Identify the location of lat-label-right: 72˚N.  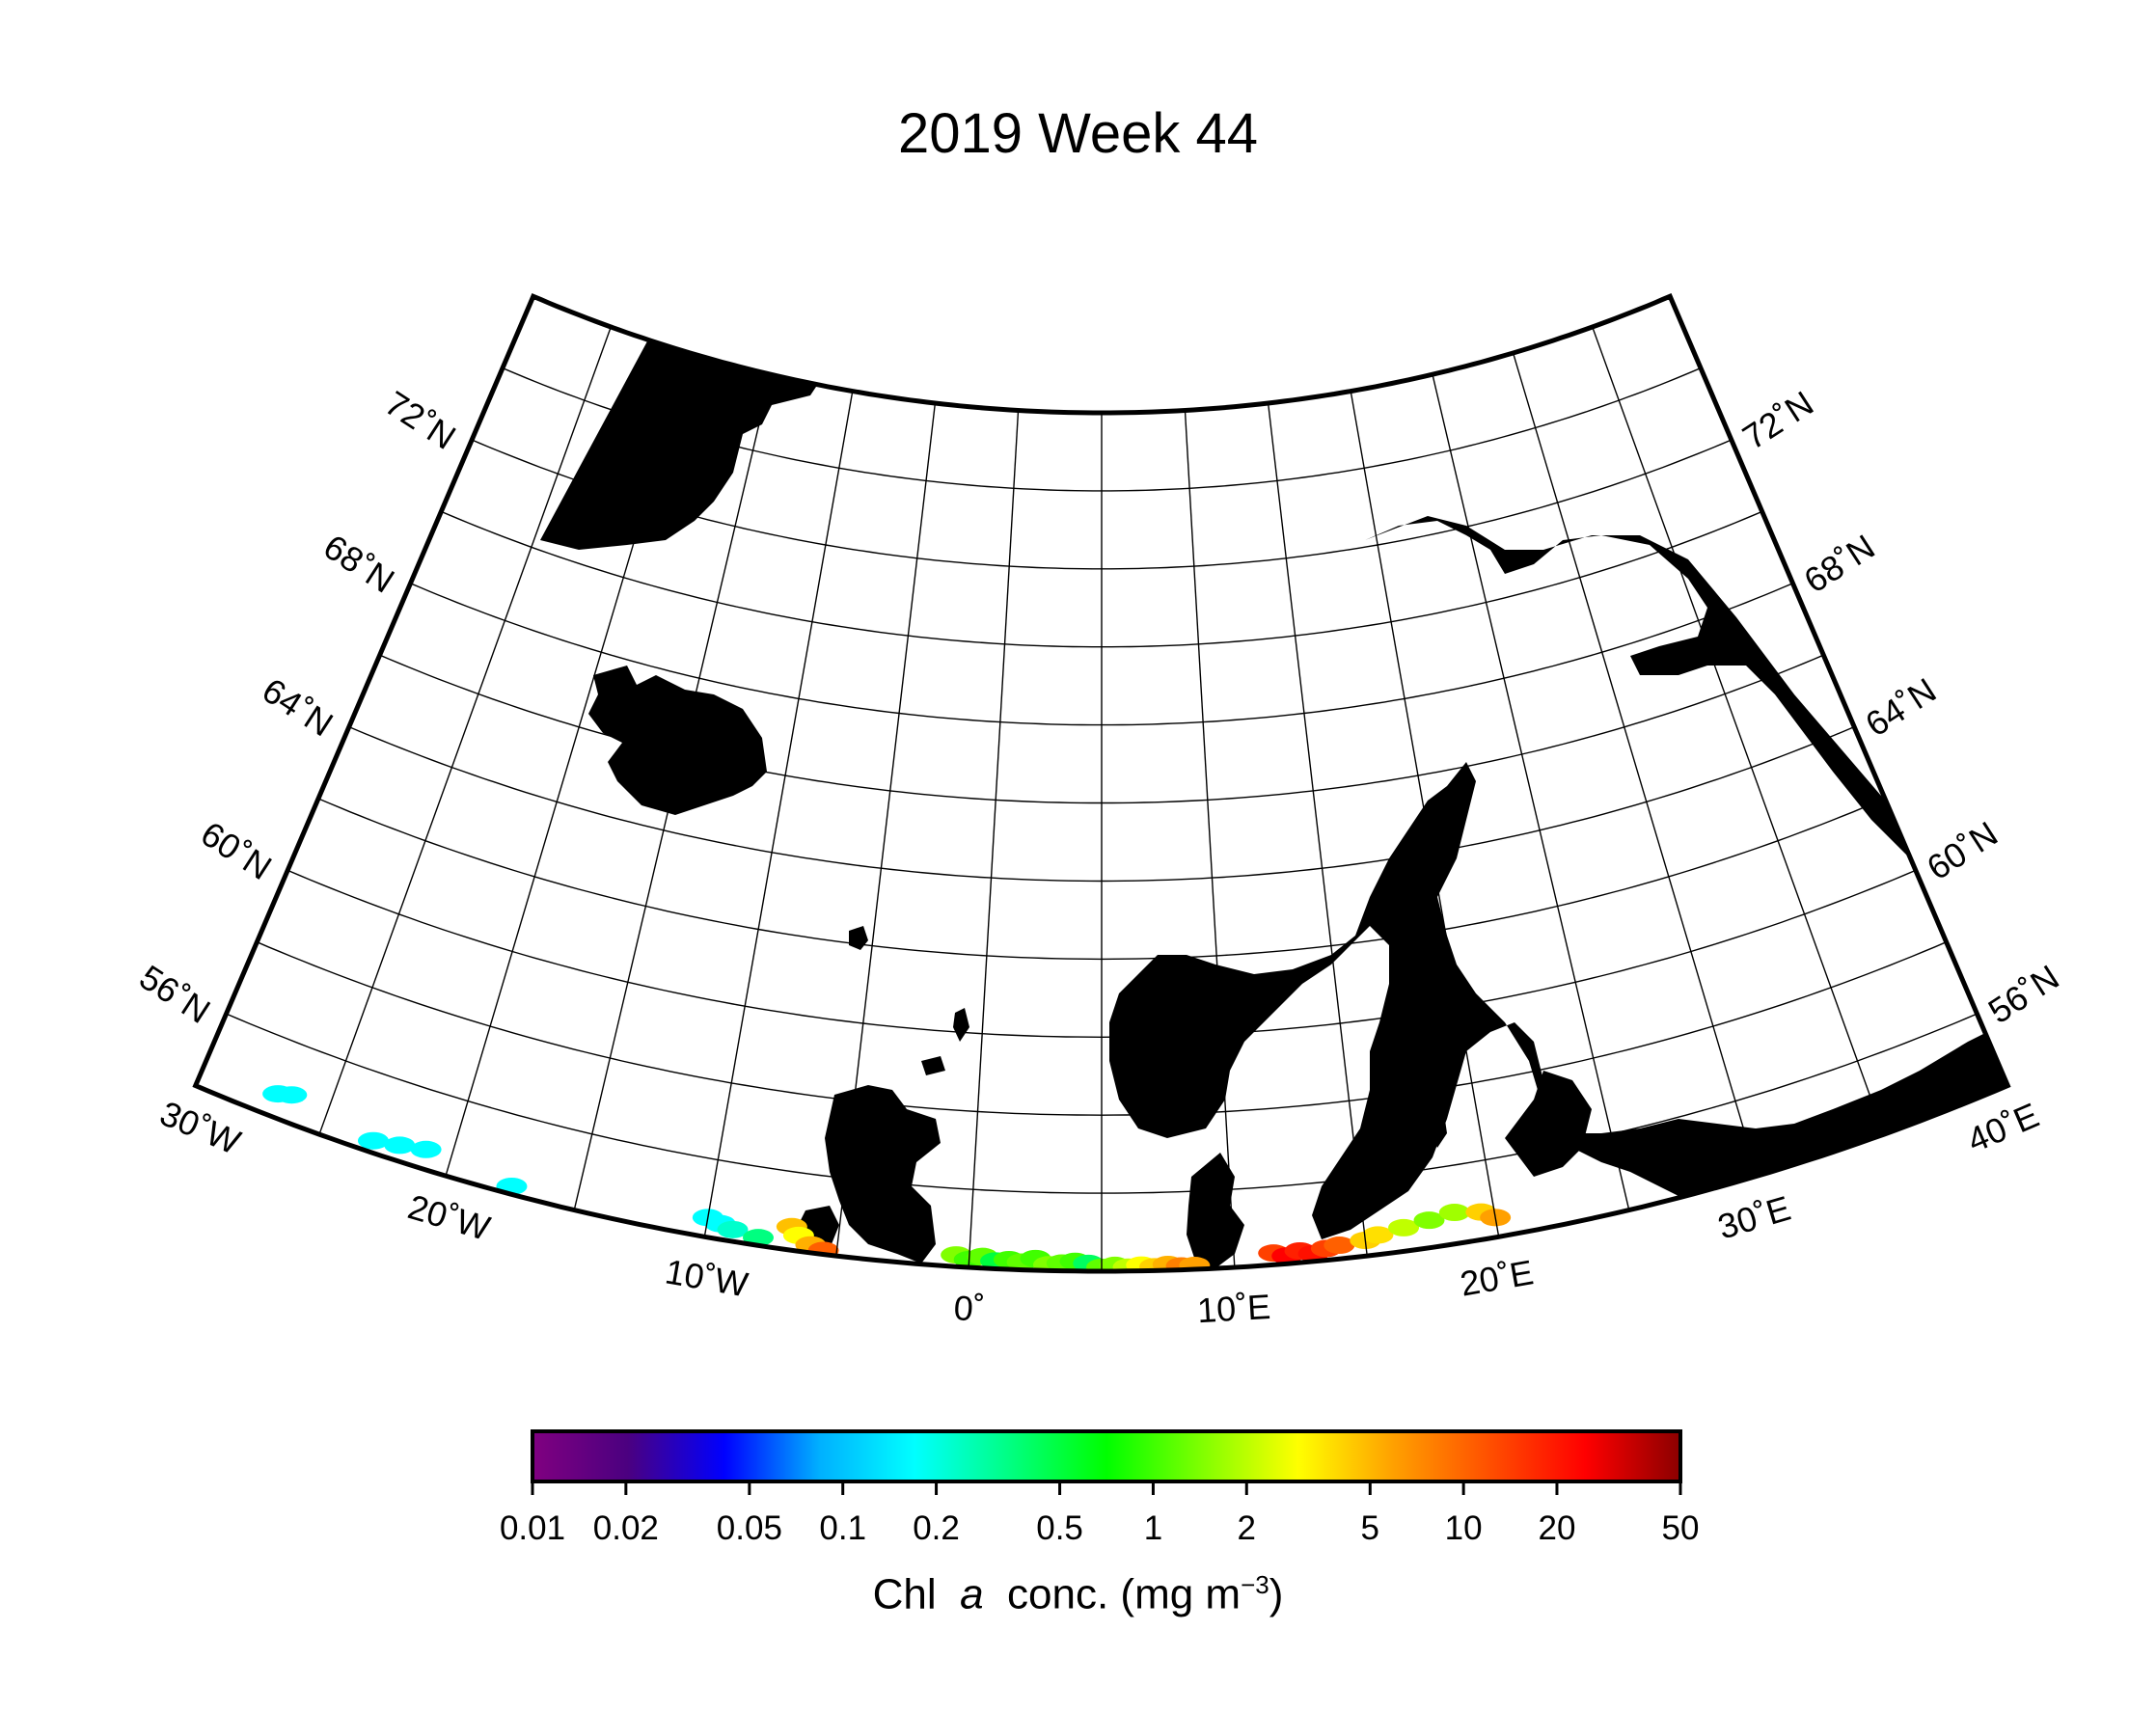
(1777, 420).